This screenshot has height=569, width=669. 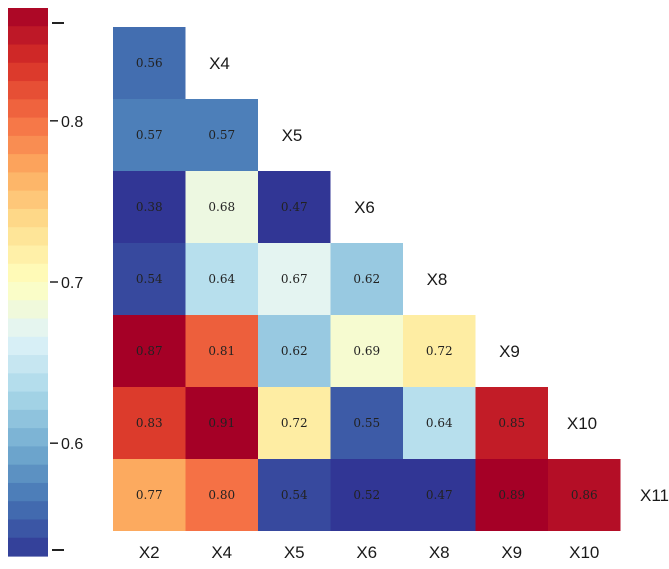 I want to click on row-label-x6: X6, so click(x=364, y=207).